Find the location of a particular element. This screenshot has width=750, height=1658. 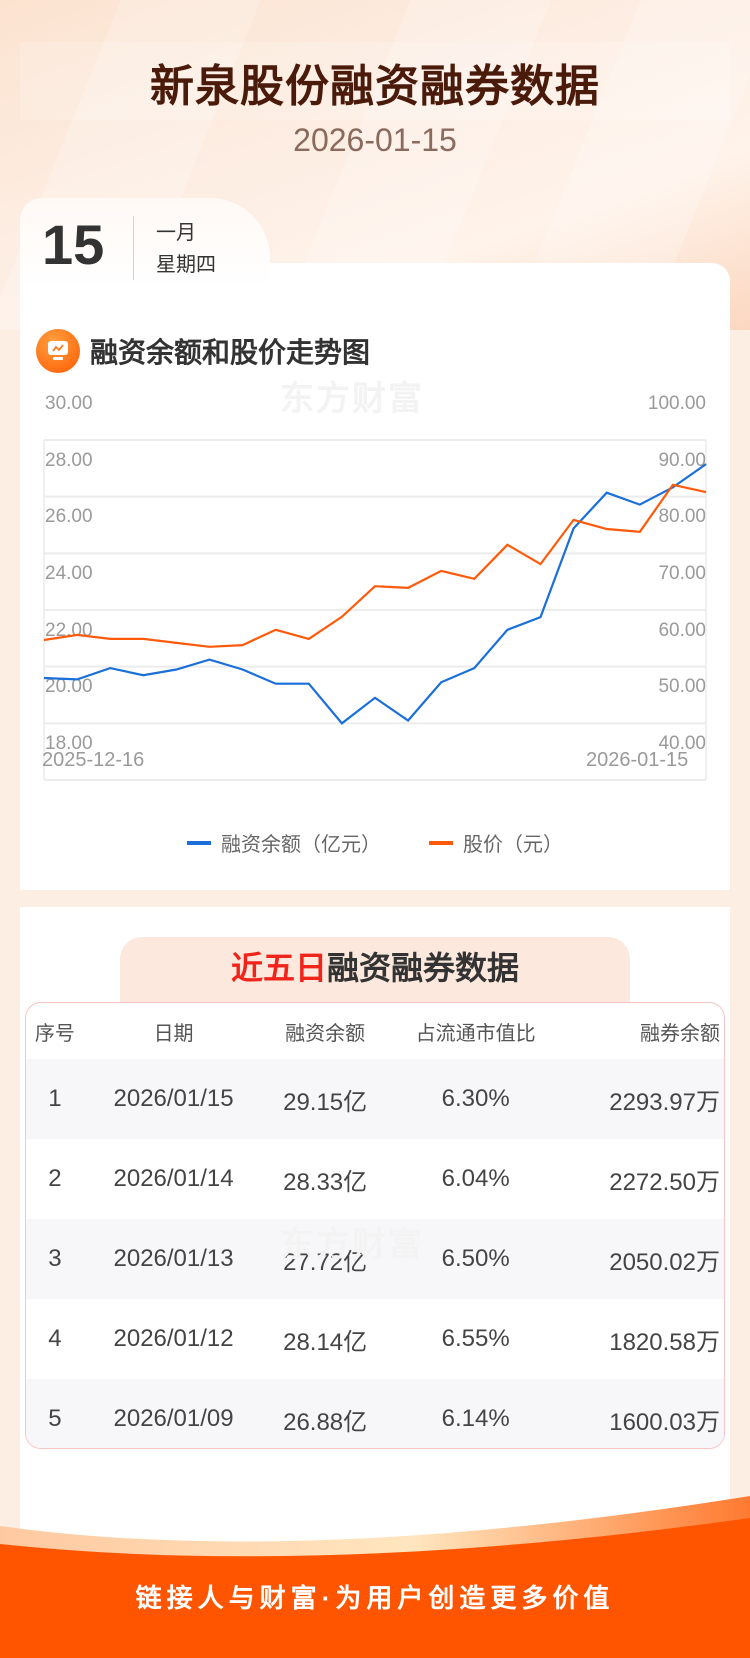

cell-ratio: 6.50% is located at coordinates (475, 1258).